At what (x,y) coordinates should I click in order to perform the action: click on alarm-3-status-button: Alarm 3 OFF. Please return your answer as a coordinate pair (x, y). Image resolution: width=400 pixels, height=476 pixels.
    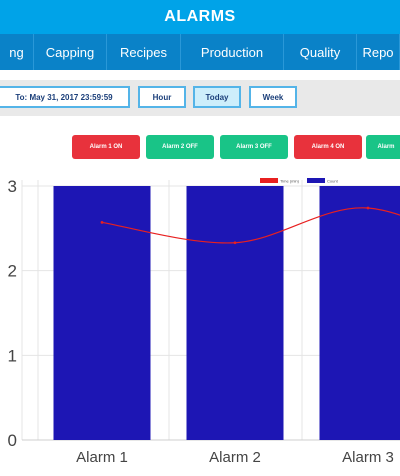
    Looking at the image, I should click on (254, 147).